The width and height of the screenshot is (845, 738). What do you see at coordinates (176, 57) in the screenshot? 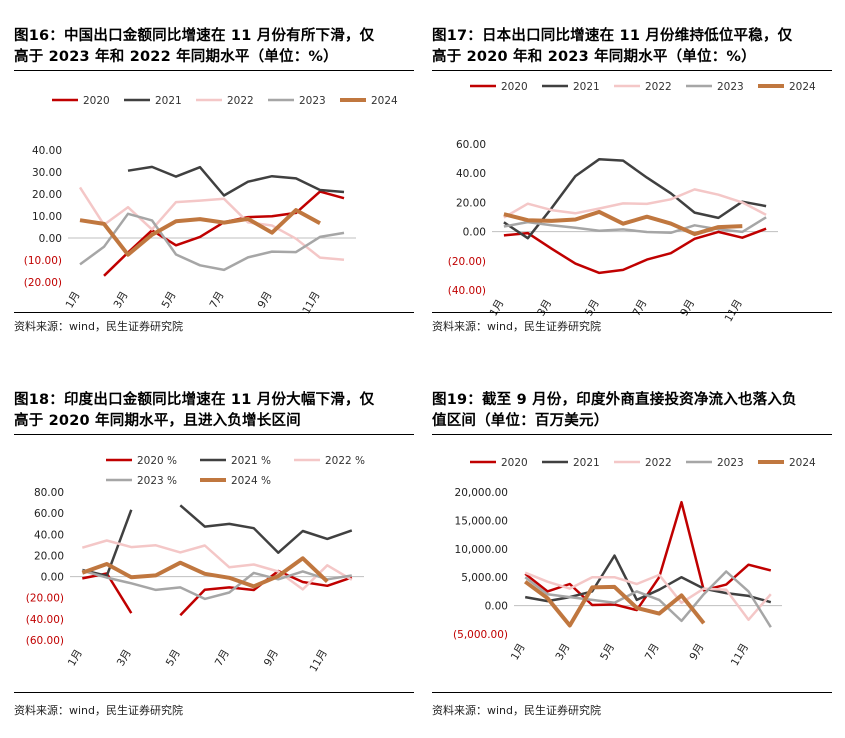
I see `title-line-2: 高于 2023 年和 2022 年同期水平（单位：%）` at bounding box center [176, 57].